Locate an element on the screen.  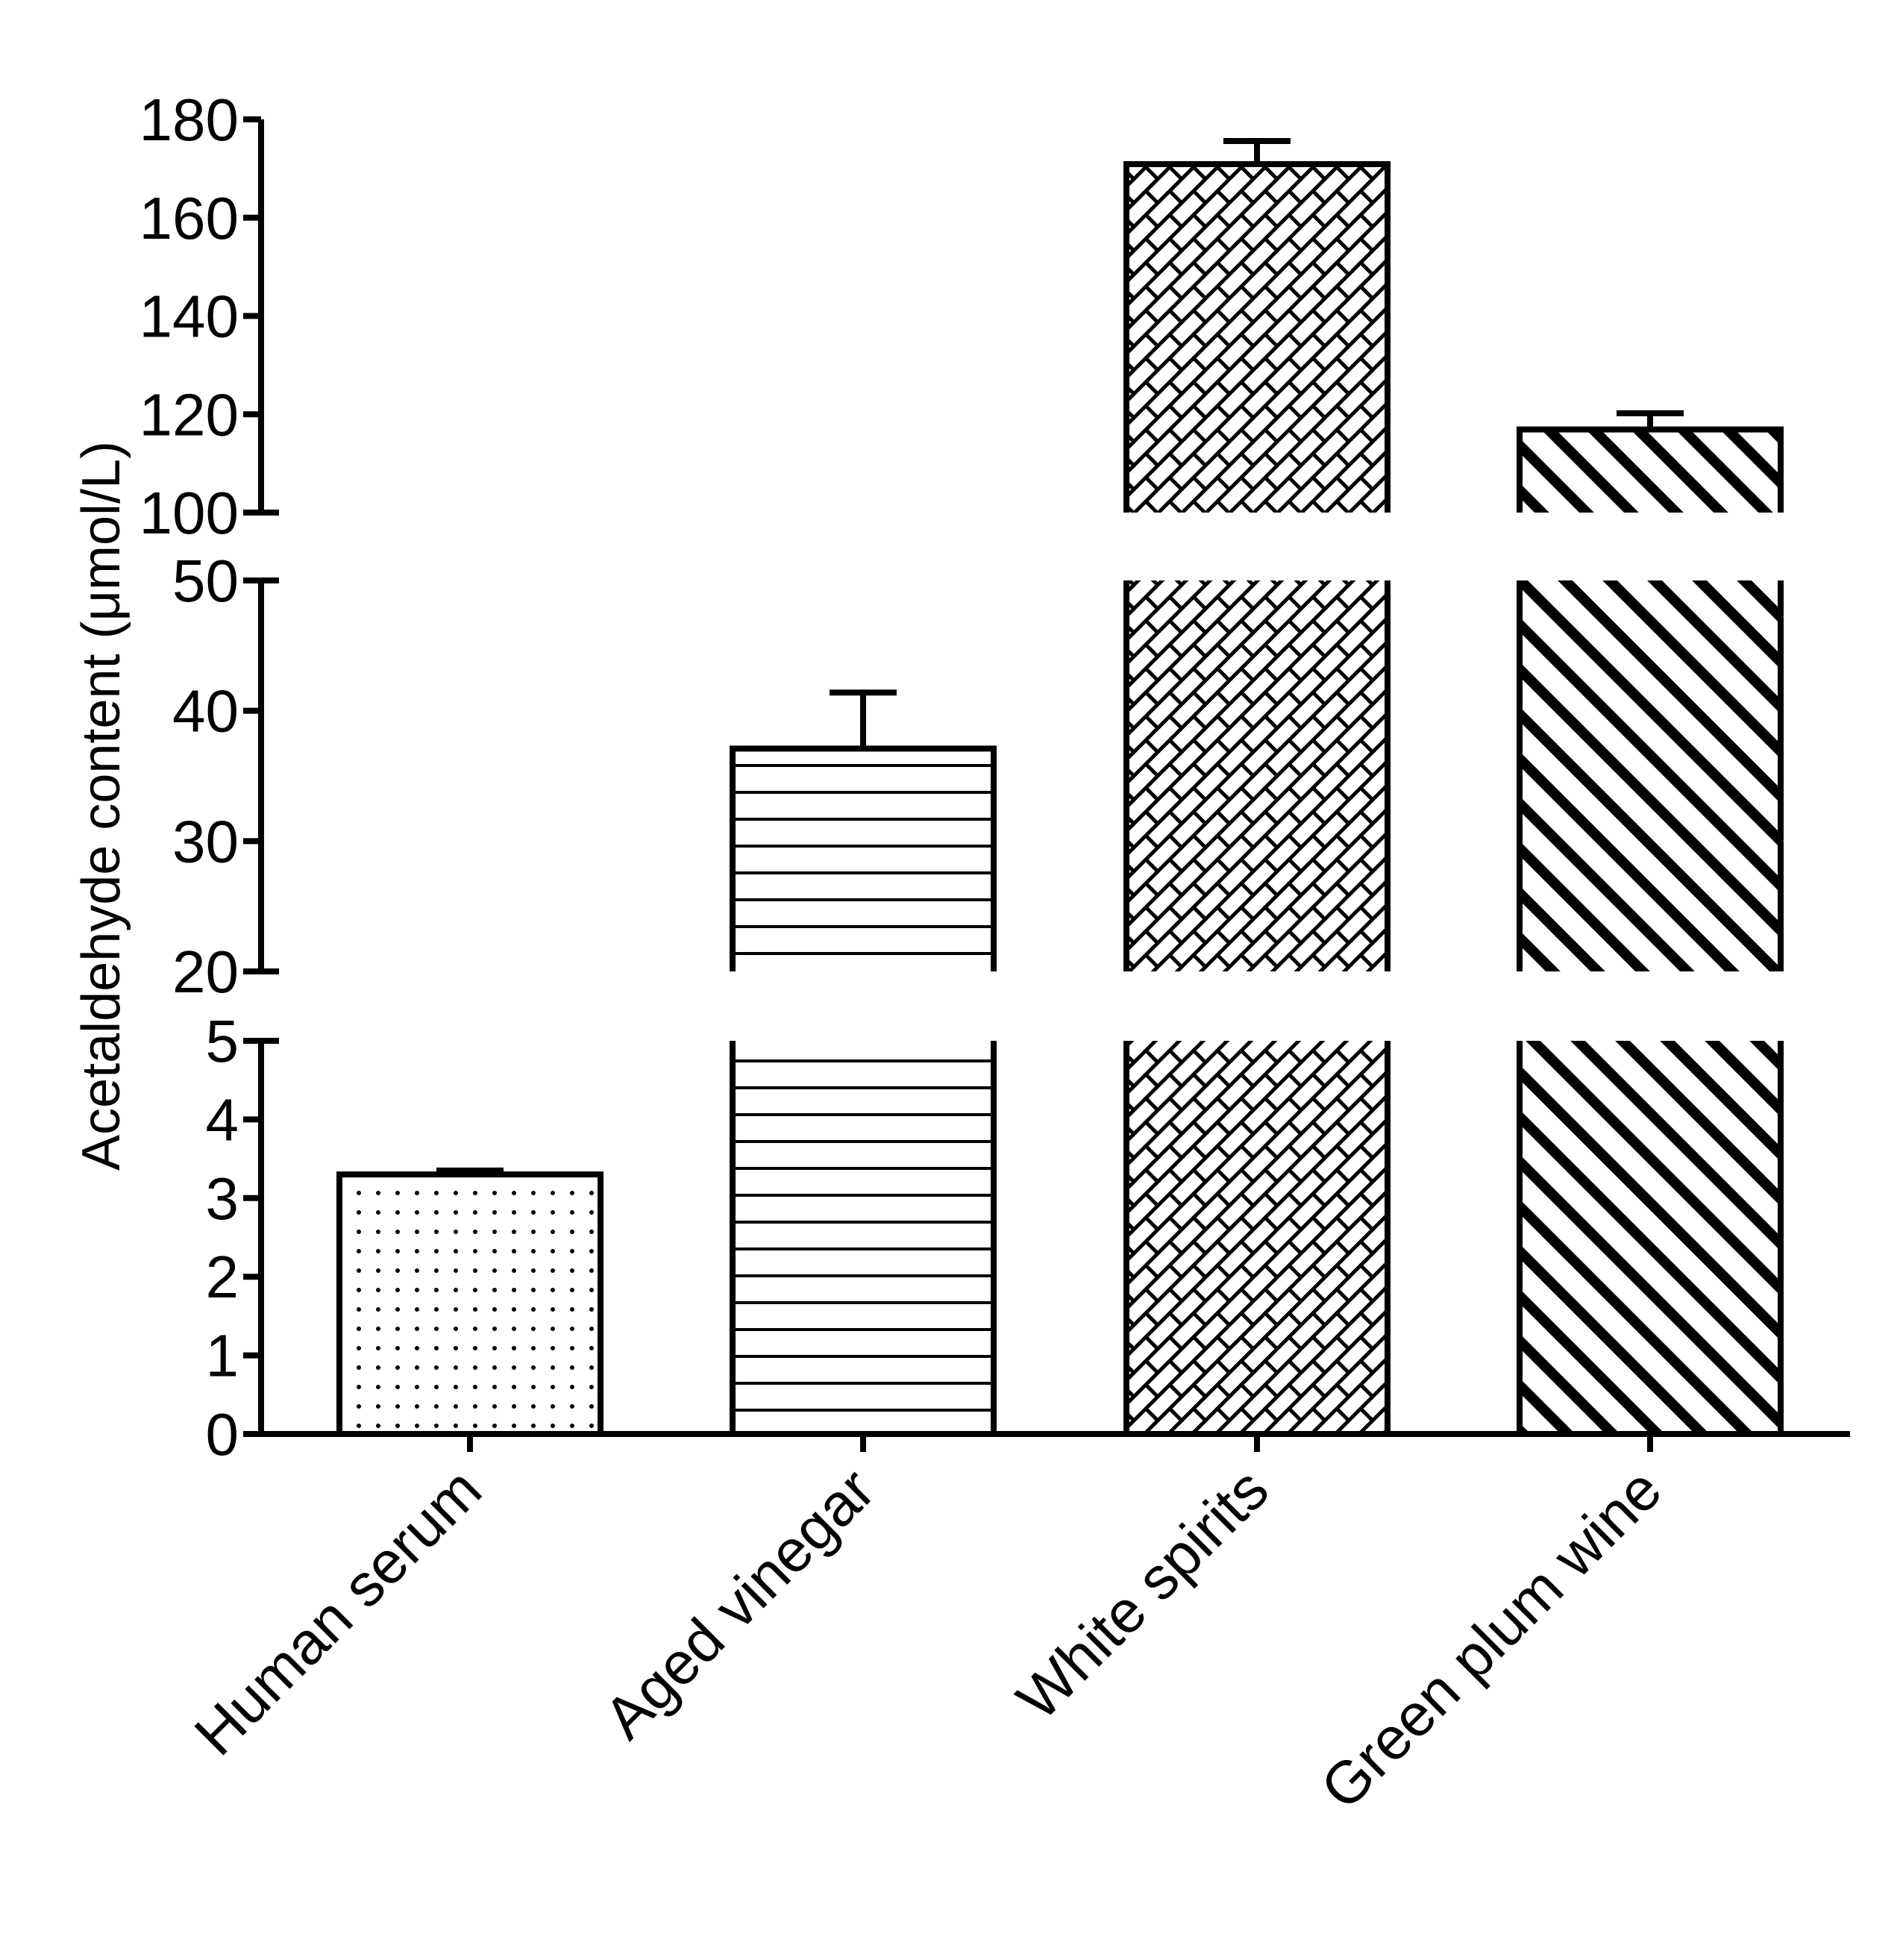
x-tick-label: Green plum wine is located at coordinates (1491, 1639).